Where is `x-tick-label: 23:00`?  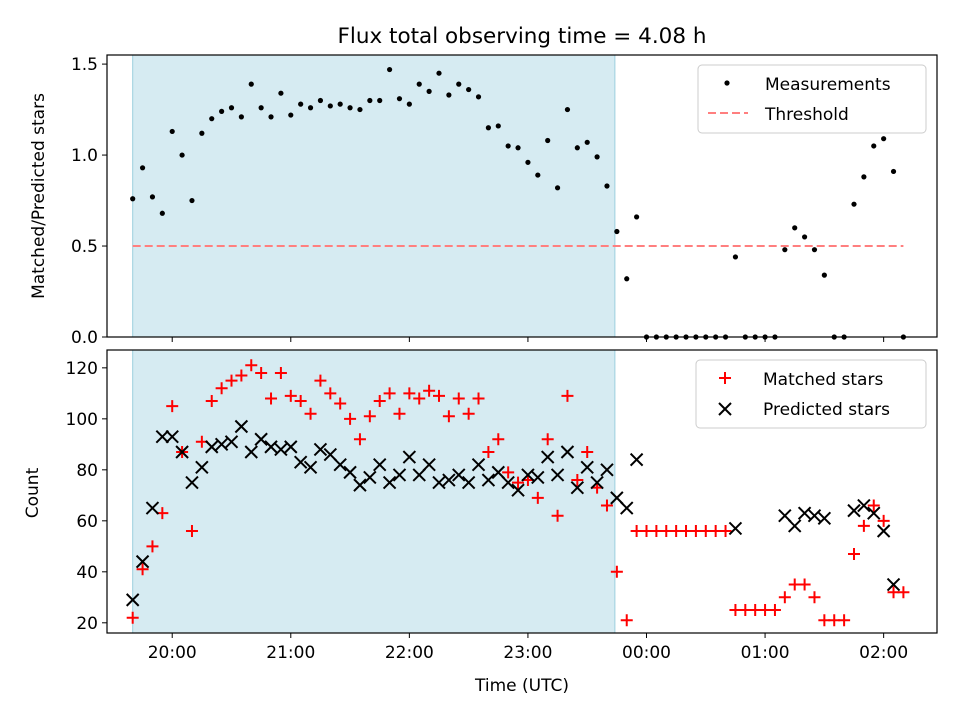
x-tick-label: 23:00 is located at coordinates (527, 653).